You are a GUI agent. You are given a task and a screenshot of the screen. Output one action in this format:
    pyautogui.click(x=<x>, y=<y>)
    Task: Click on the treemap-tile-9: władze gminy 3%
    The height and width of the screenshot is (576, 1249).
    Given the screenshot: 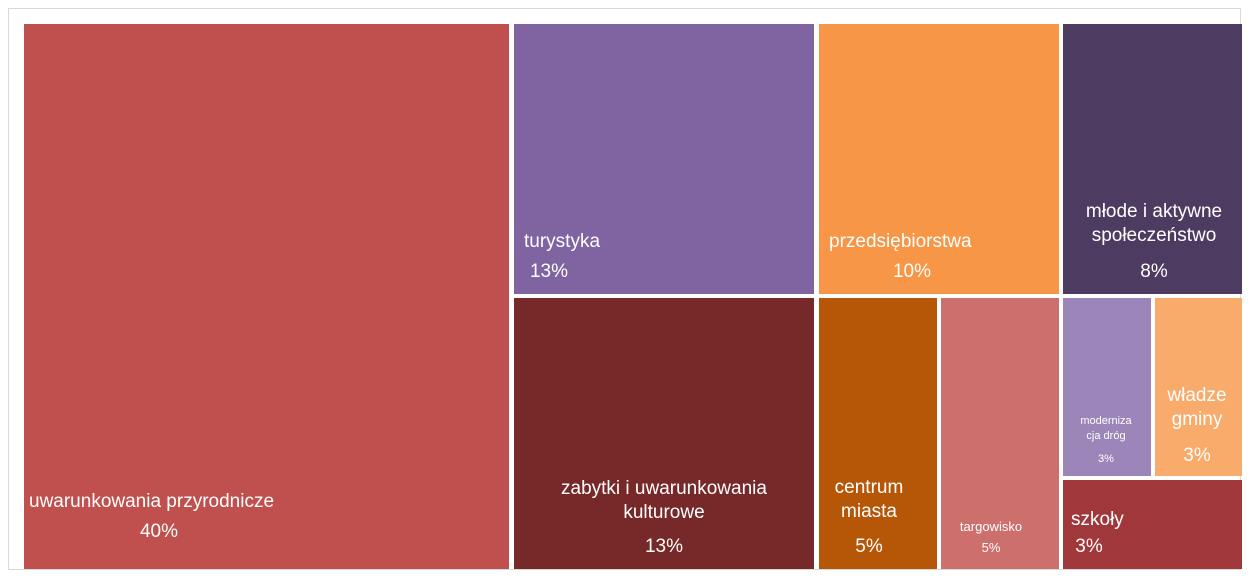 What is the action you would take?
    pyautogui.click(x=1198, y=387)
    